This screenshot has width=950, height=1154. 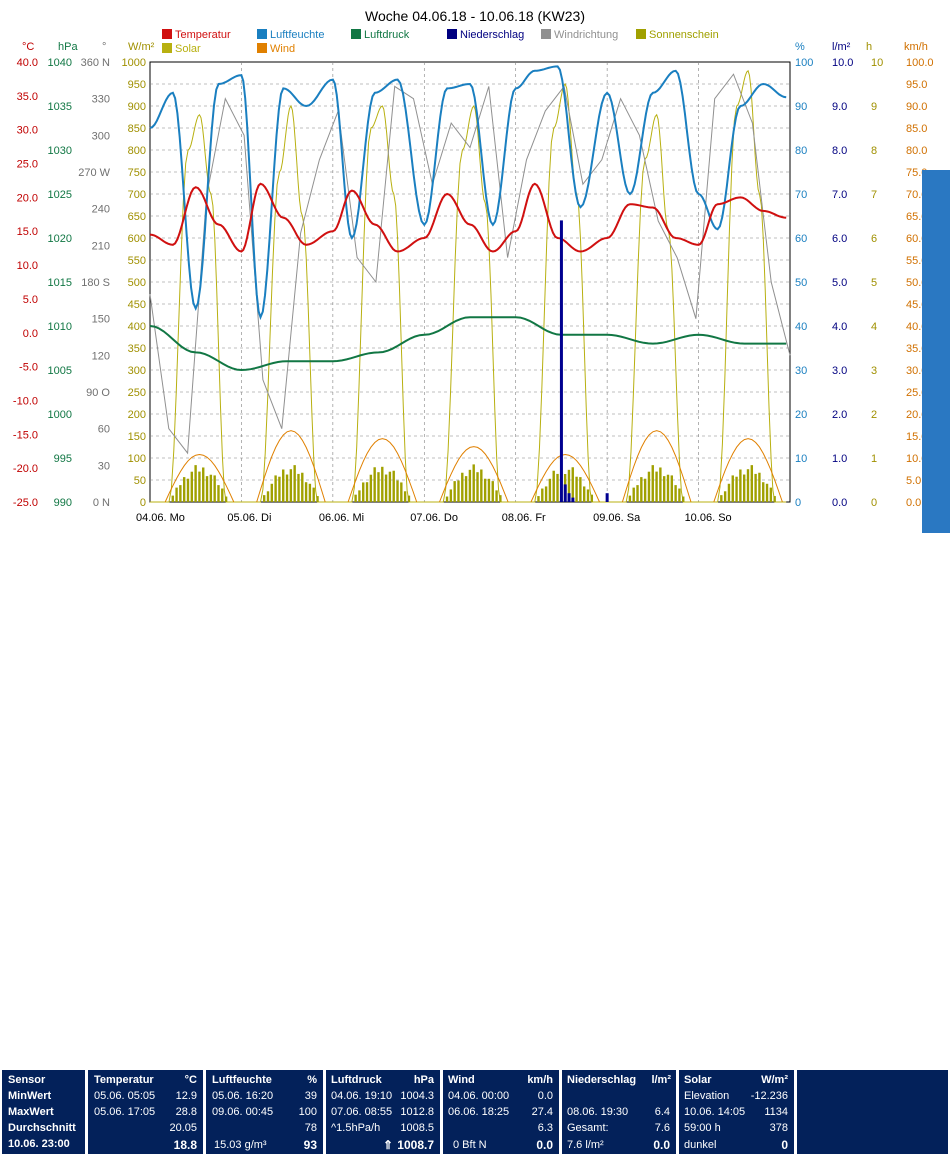 What do you see at coordinates (839, 503) in the screenshot?
I see `rain-tick-label: 0.0` at bounding box center [839, 503].